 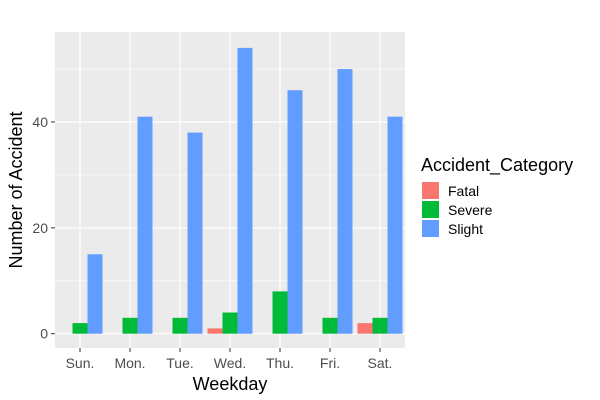 I want to click on x-tick-label: Wed., so click(x=230, y=363).